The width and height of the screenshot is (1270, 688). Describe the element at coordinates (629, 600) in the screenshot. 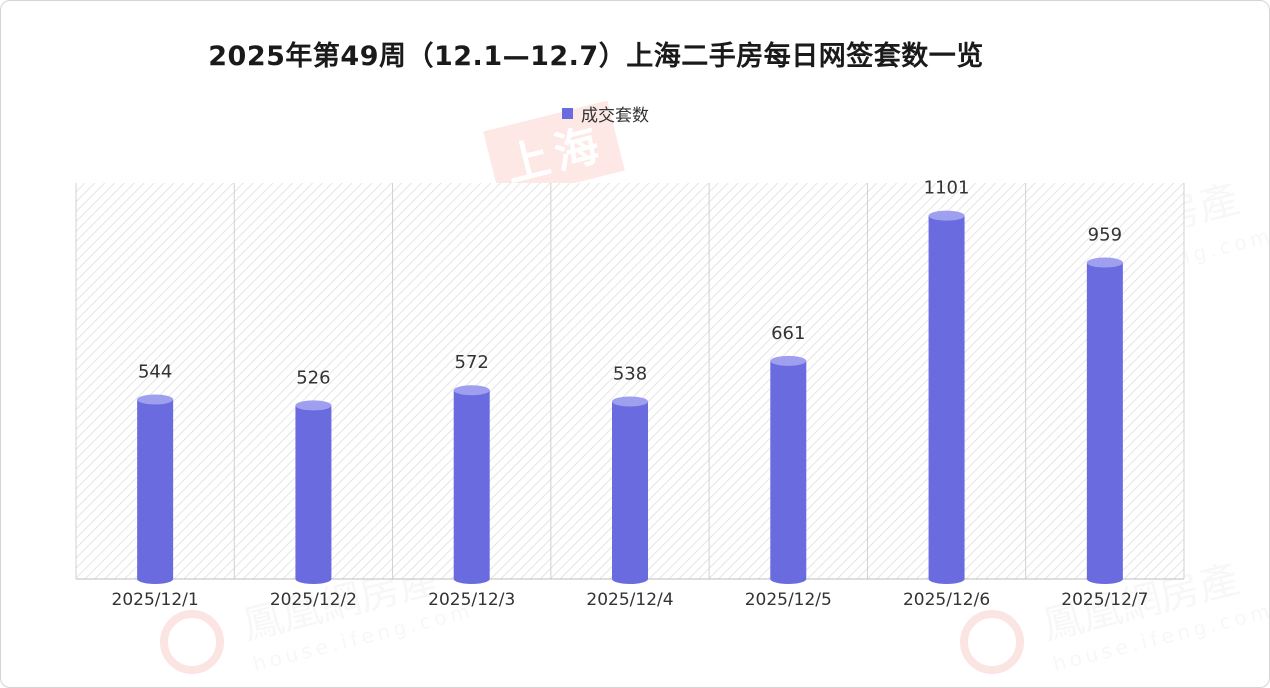

I see `x-tick-label: 2025/12/4` at that location.